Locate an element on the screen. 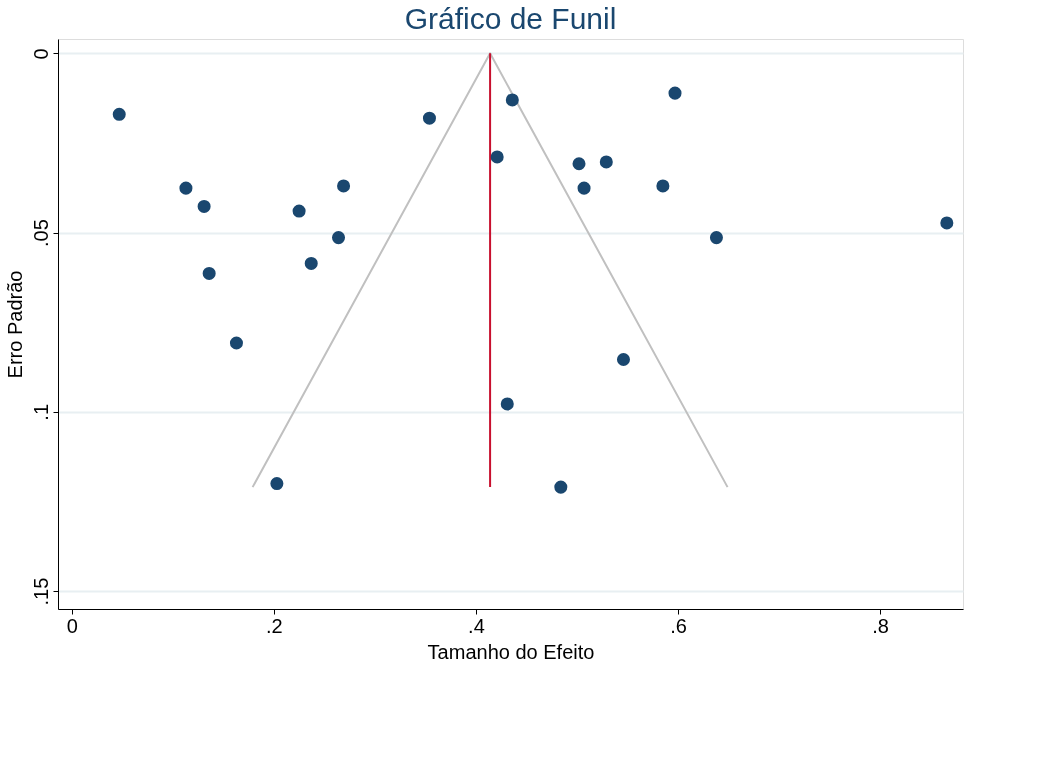 The width and height of the screenshot is (1055, 769). x-tick-label: .8 is located at coordinates (880, 625).